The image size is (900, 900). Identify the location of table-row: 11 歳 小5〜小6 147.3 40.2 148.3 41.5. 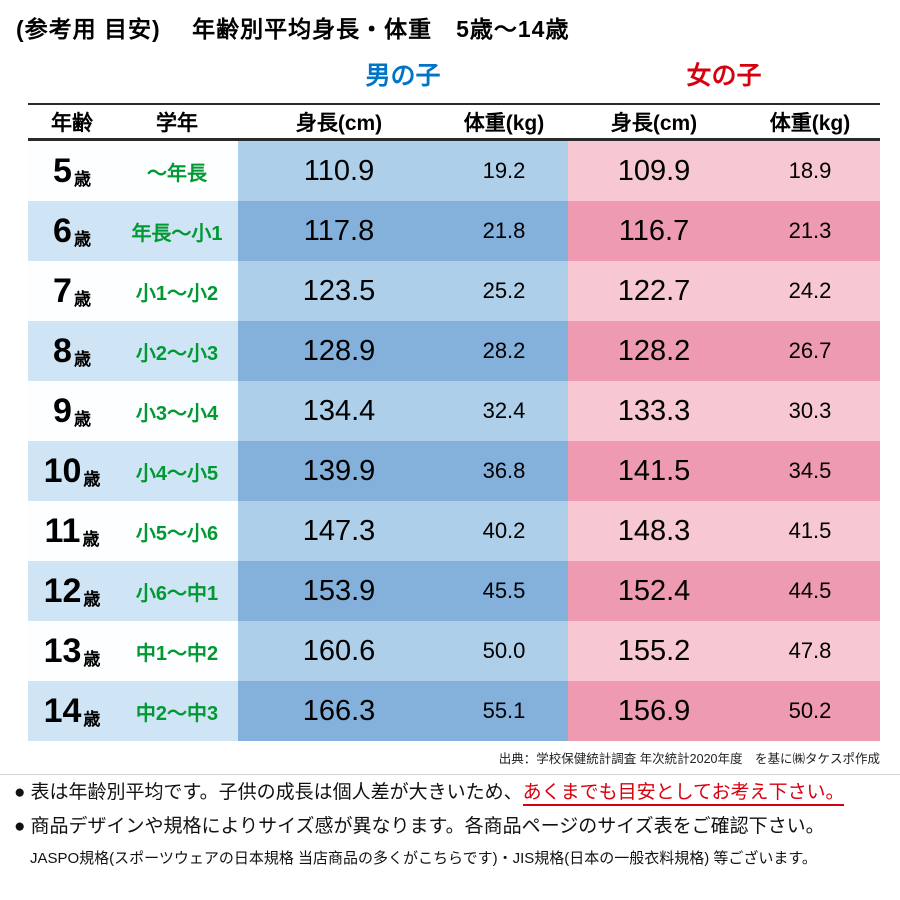
(454, 531).